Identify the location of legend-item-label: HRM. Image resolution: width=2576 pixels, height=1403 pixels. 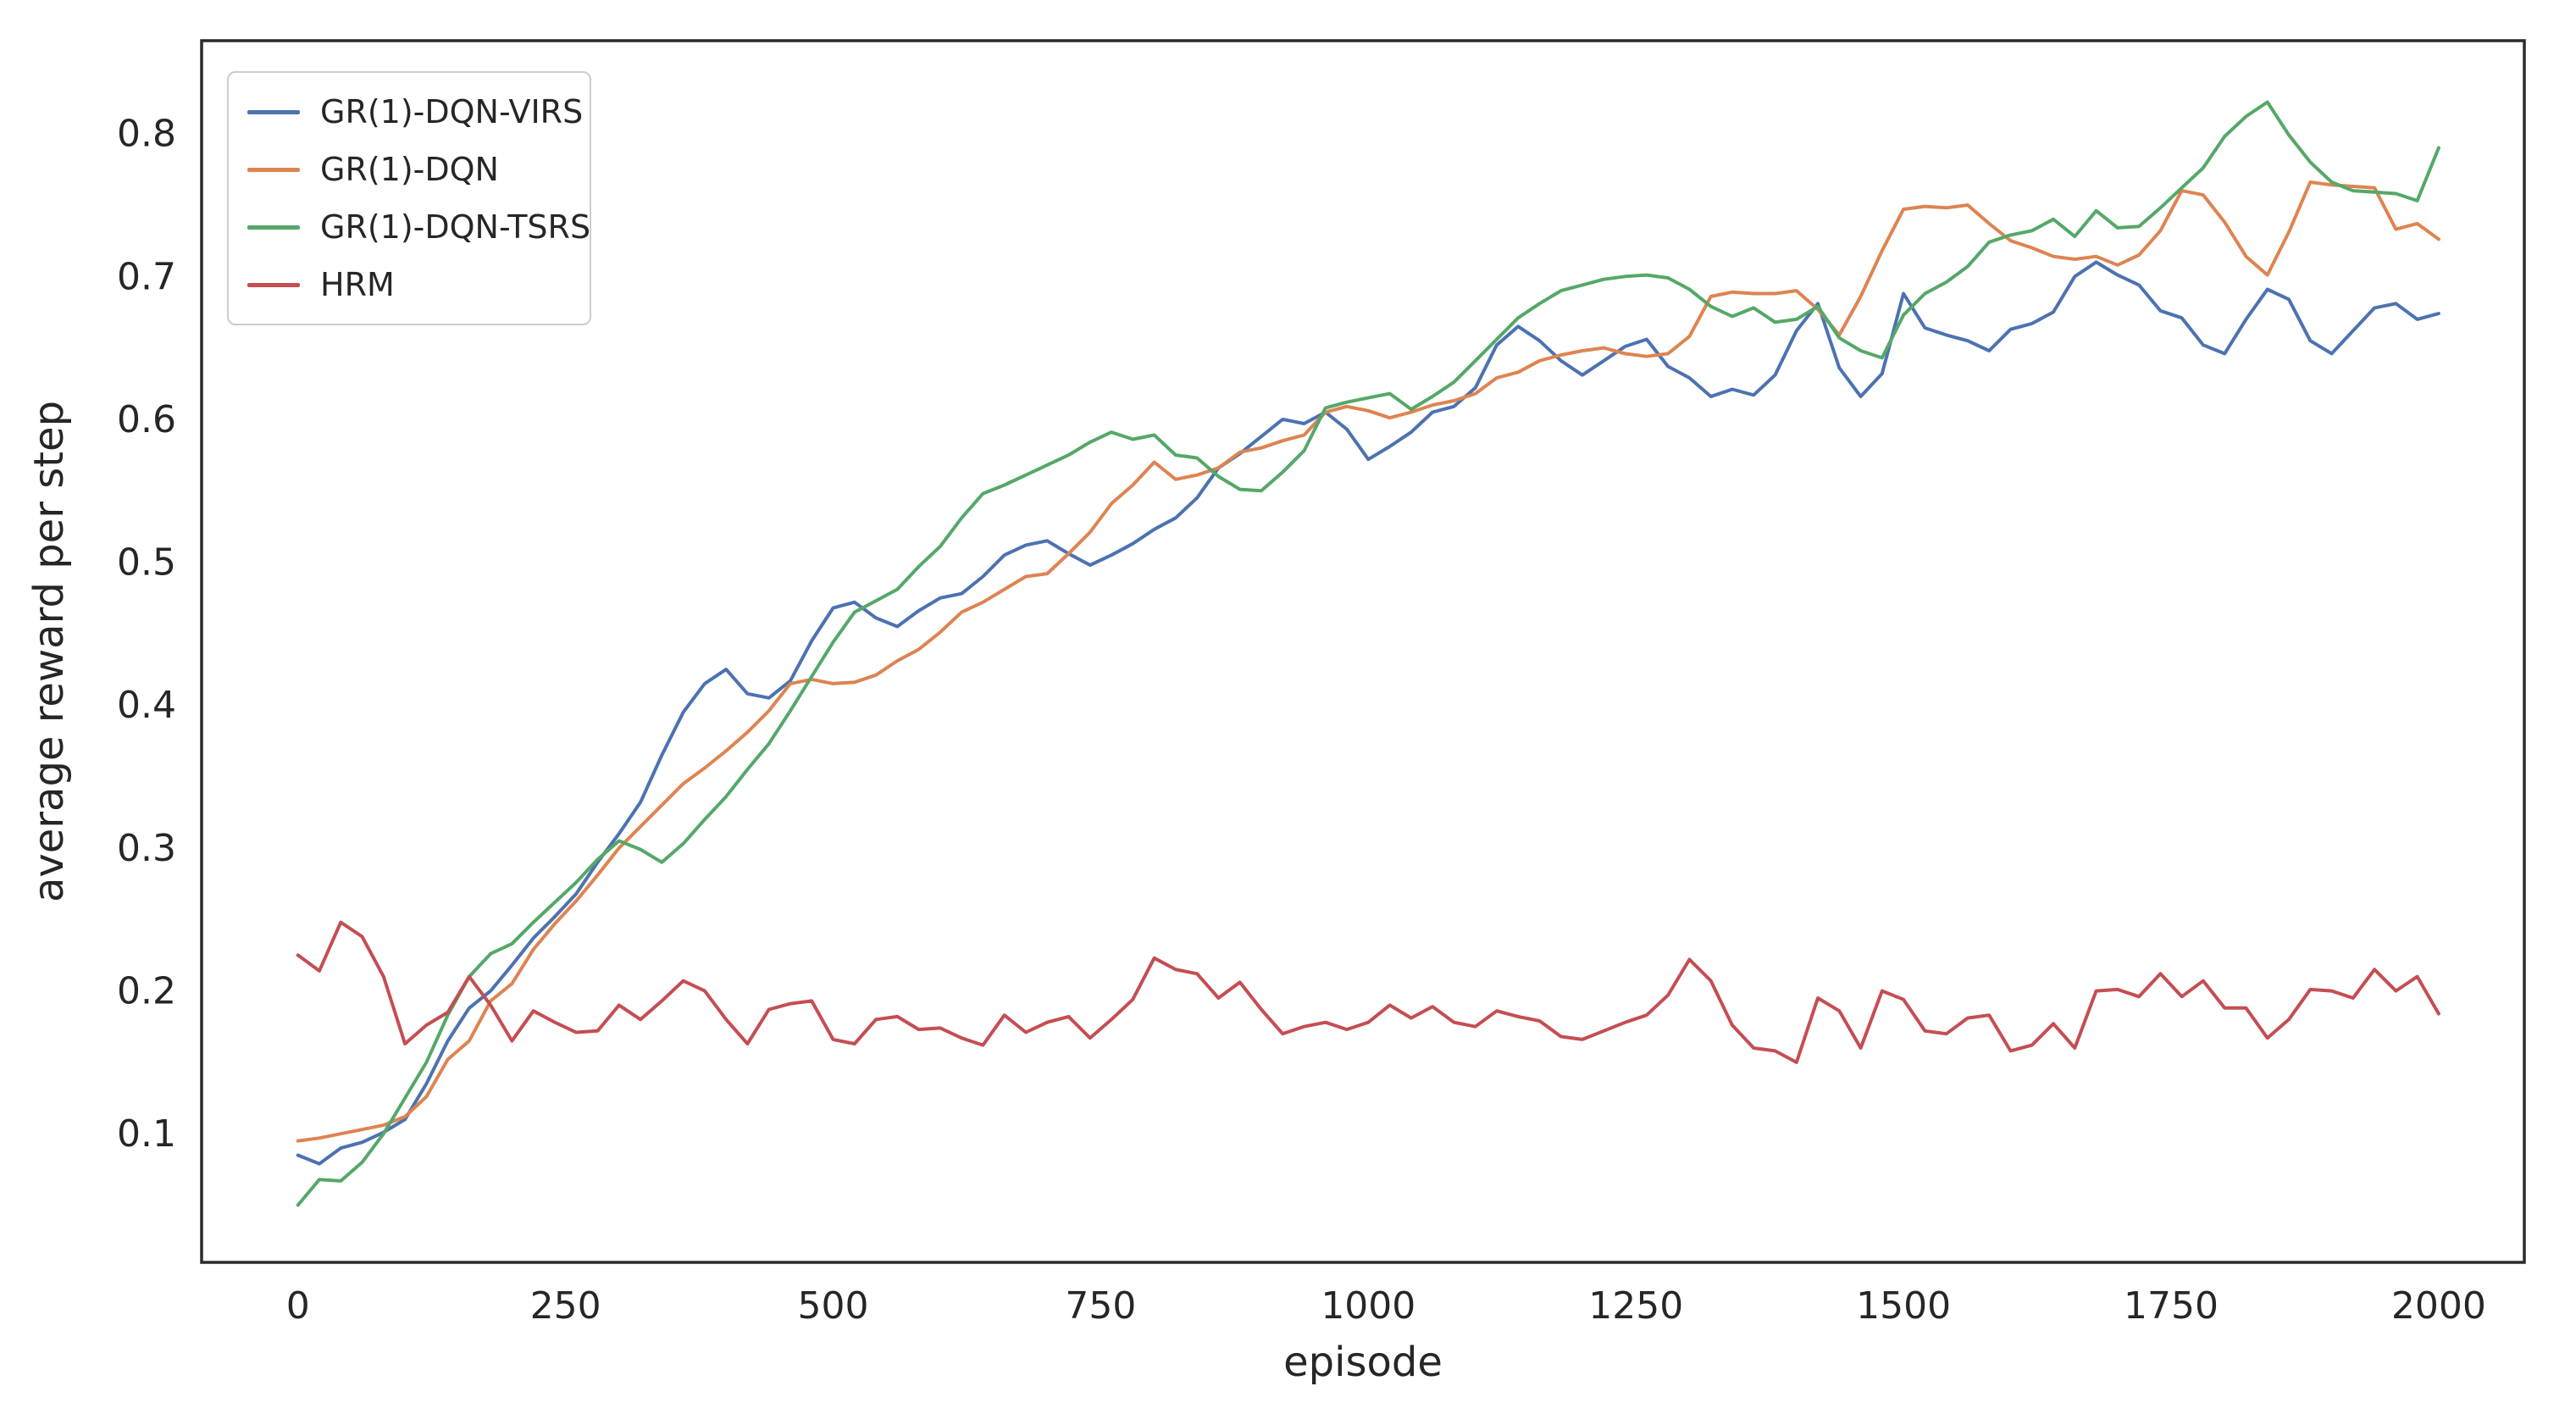
(357, 284).